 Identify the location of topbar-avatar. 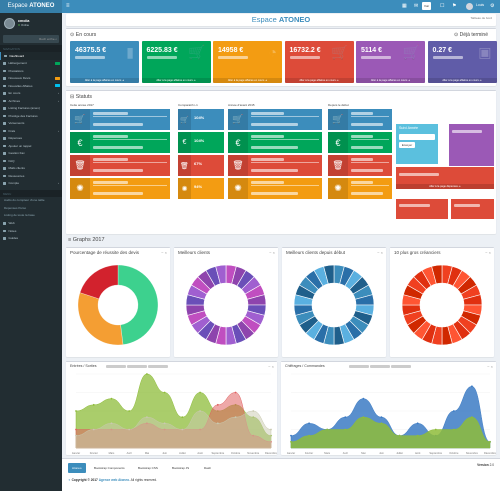
(469, 6).